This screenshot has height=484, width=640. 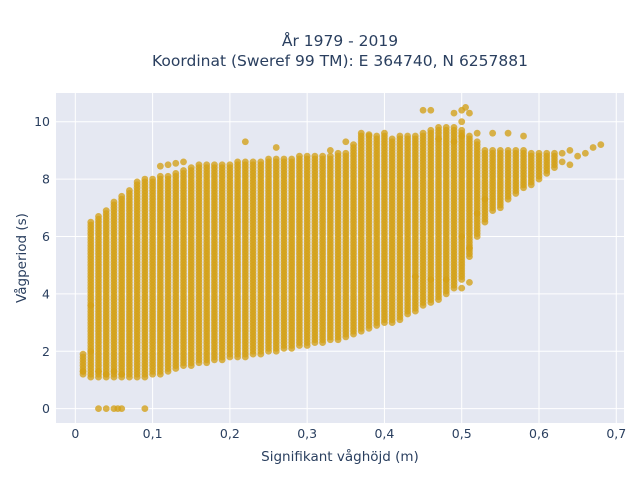 What do you see at coordinates (42, 265) in the screenshot?
I see `y-tick-labels: 0 2 4 6 8 10` at bounding box center [42, 265].